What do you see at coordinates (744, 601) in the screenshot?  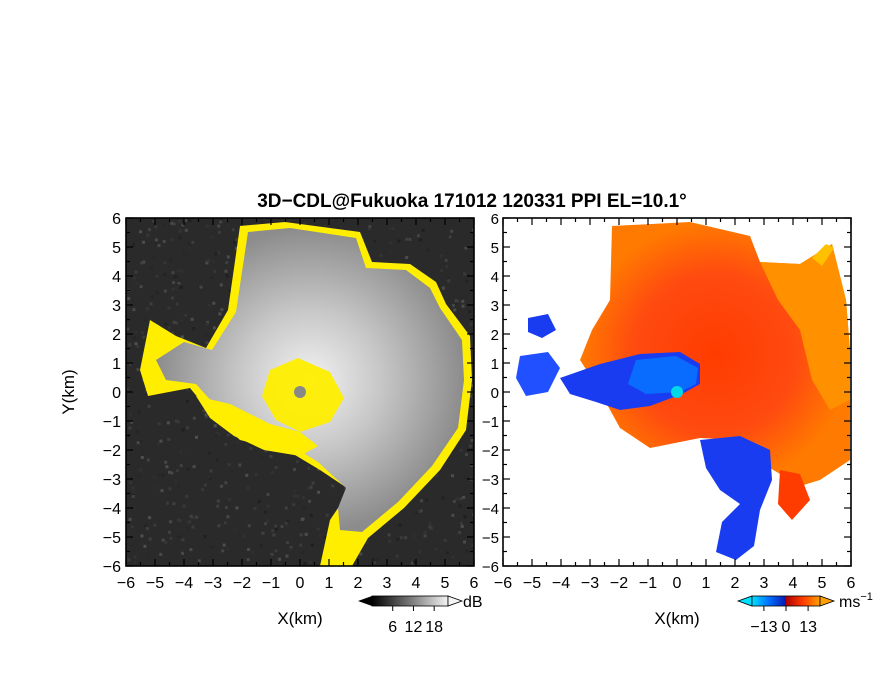 I see `velocity-colorbar-low-arrow` at bounding box center [744, 601].